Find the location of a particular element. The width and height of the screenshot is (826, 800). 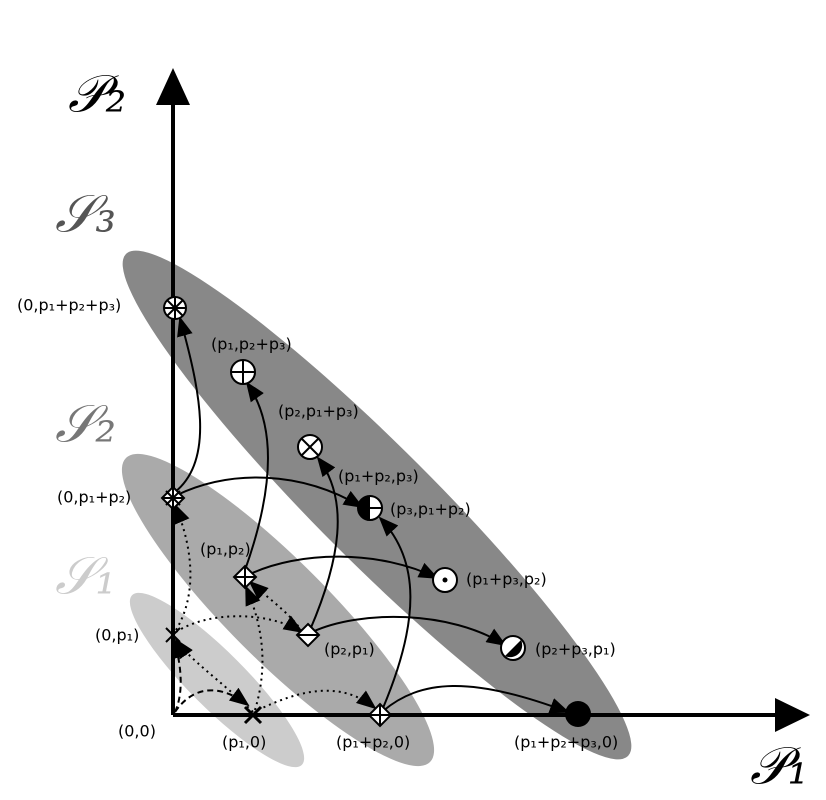

node-label: (0,0) is located at coordinates (137, 731).